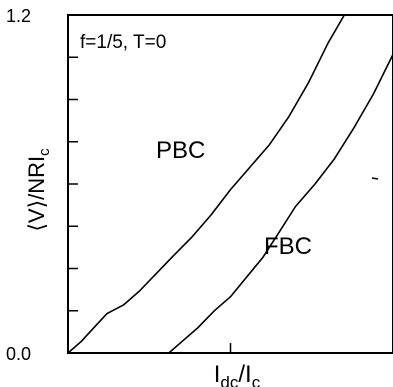 Image resolution: width=393 pixels, height=387 pixels. Describe the element at coordinates (256, 380) in the screenshot. I see `x-axis-label-sub2: c` at that location.